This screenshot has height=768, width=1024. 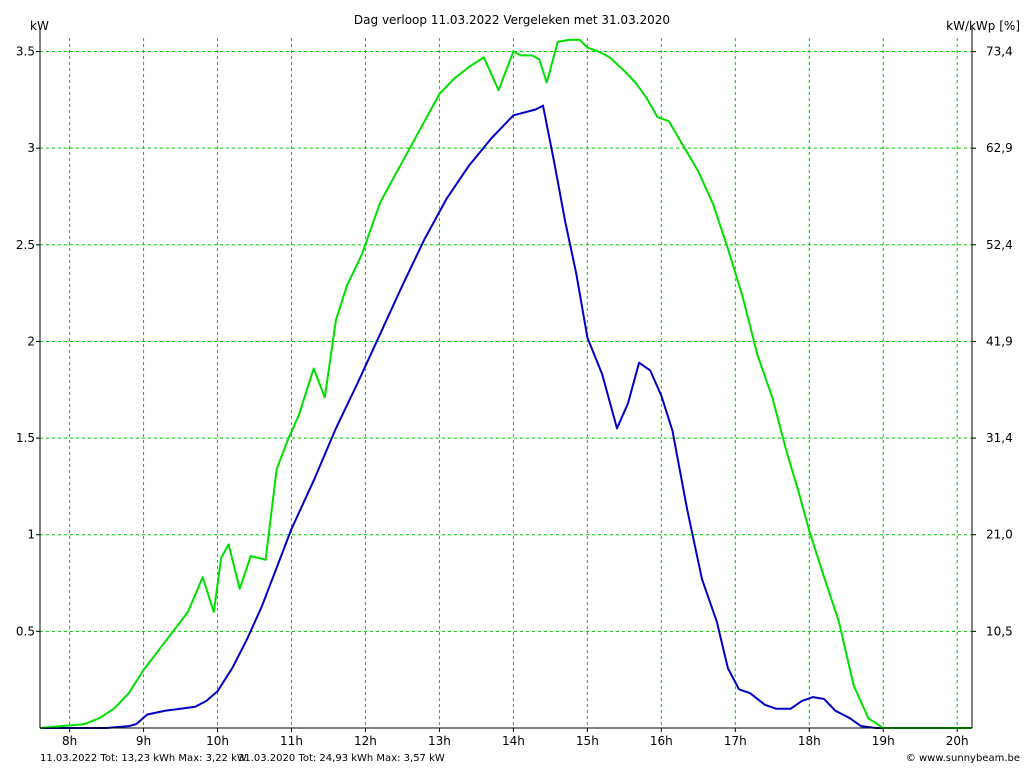 What do you see at coordinates (809, 741) in the screenshot?
I see `x-tick-label: 18h` at bounding box center [809, 741].